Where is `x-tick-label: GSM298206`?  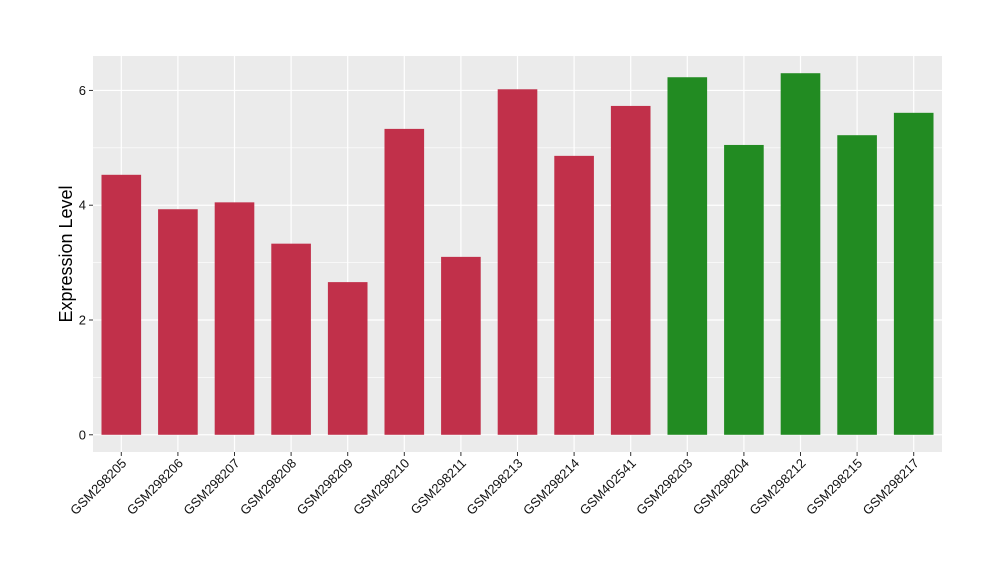
x-tick-label: GSM298206 is located at coordinates (155, 487).